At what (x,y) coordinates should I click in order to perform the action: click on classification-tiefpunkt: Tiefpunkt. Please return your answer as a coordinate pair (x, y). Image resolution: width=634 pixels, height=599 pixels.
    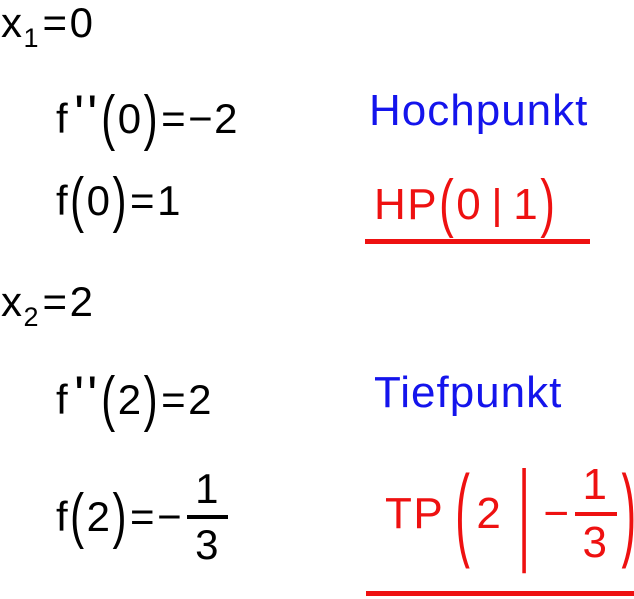
    Looking at the image, I should click on (468, 393).